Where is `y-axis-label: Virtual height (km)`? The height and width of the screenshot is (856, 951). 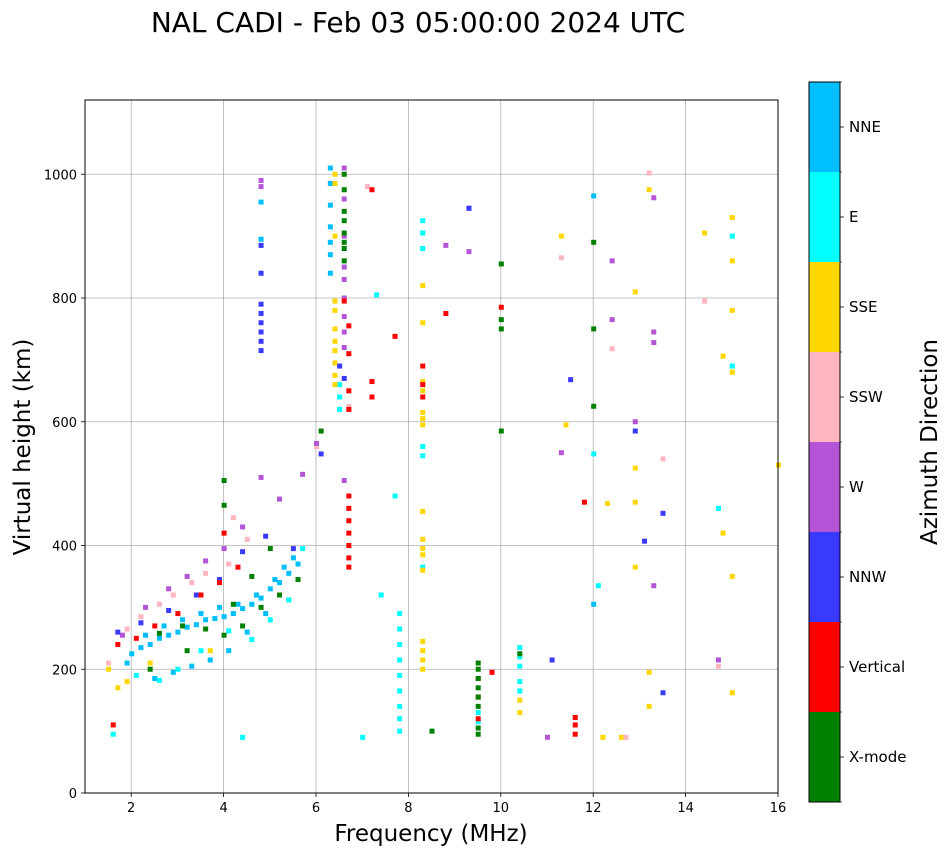 y-axis-label: Virtual height (km) is located at coordinates (23, 447).